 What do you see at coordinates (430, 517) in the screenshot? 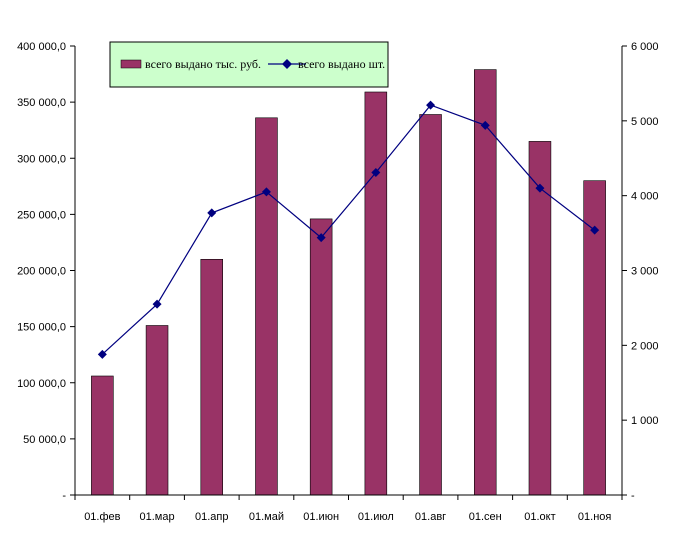
I see `x-tick-label-7: 01.авг` at bounding box center [430, 517].